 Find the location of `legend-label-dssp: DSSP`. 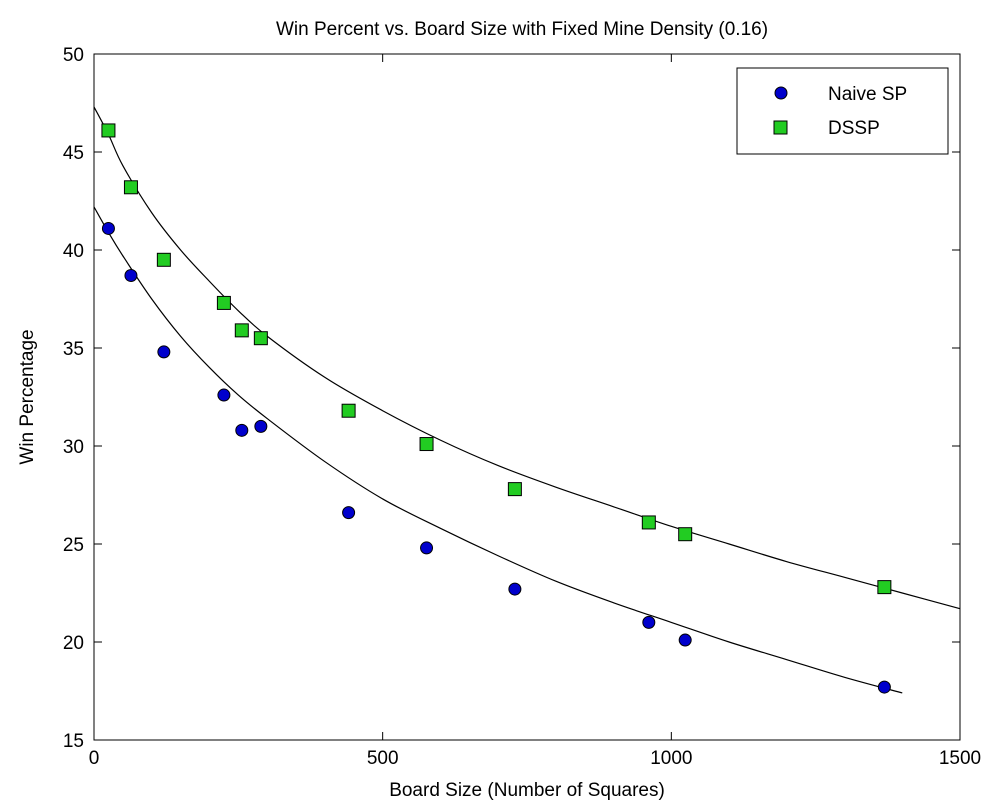

legend-label-dssp: DSSP is located at coordinates (854, 128).